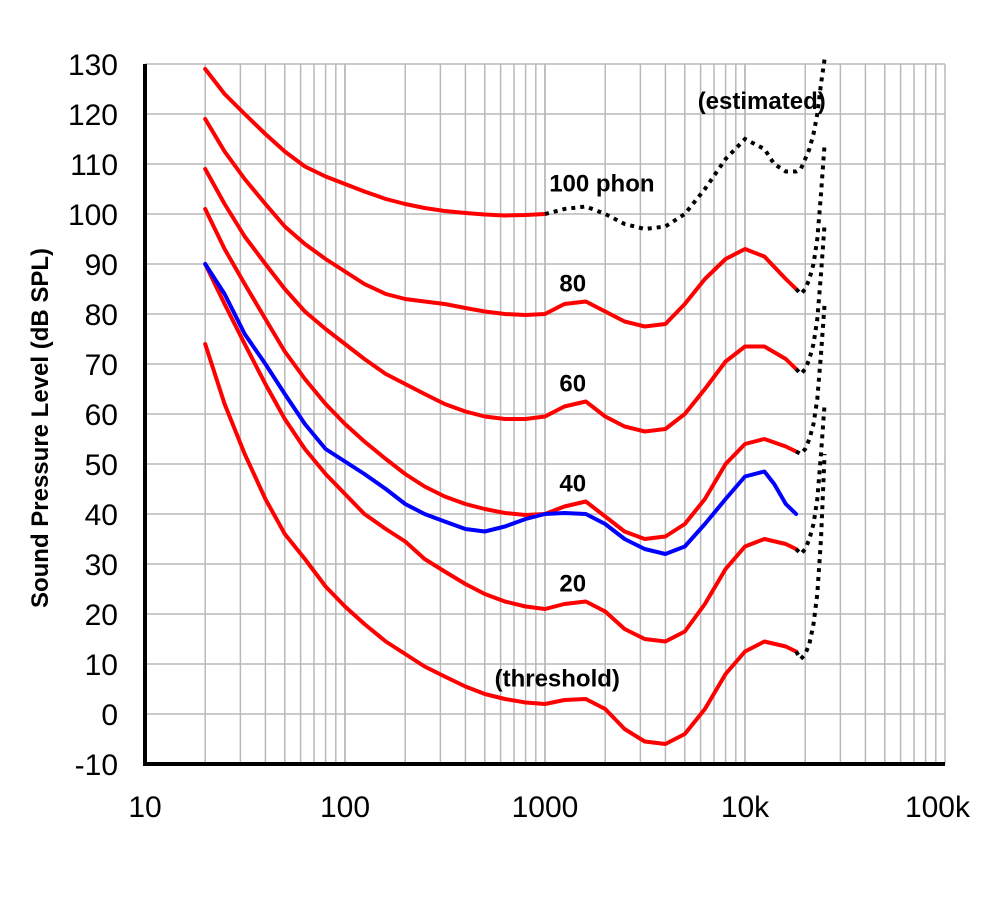 Image resolution: width=1000 pixels, height=898 pixels. I want to click on y-tick-label: 130, so click(93, 65).